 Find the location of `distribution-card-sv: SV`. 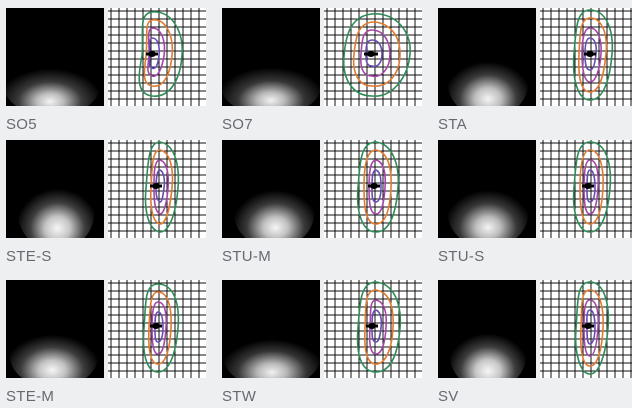

distribution-card-sv: SV is located at coordinates (535, 344).